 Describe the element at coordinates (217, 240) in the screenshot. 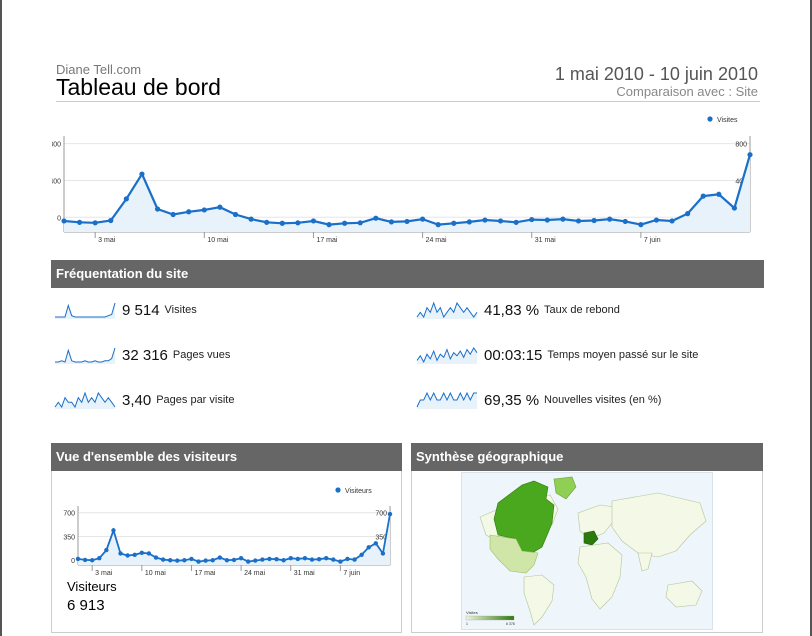

I see `x-tick-label: 10 mai` at that location.